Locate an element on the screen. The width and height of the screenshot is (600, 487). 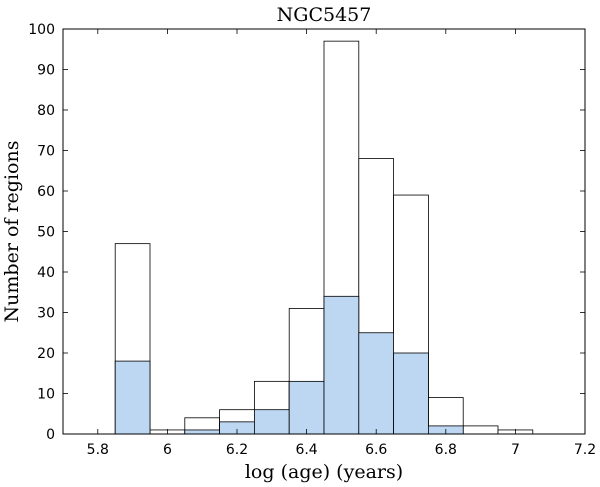
y-tick-label: 30 is located at coordinates (46, 314).